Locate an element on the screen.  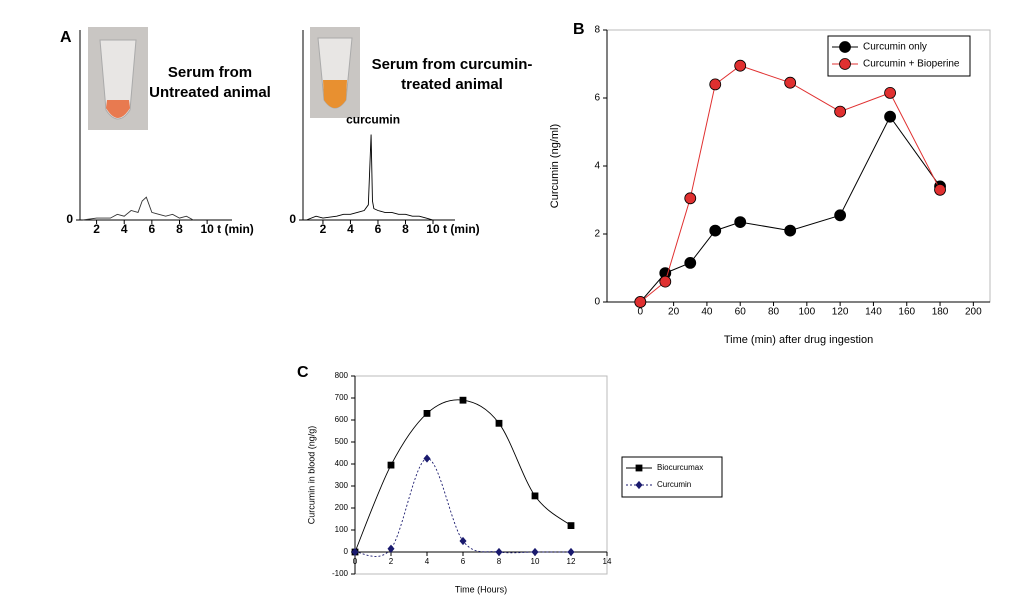
y-tick-label: 200 is located at coordinates (342, 507).